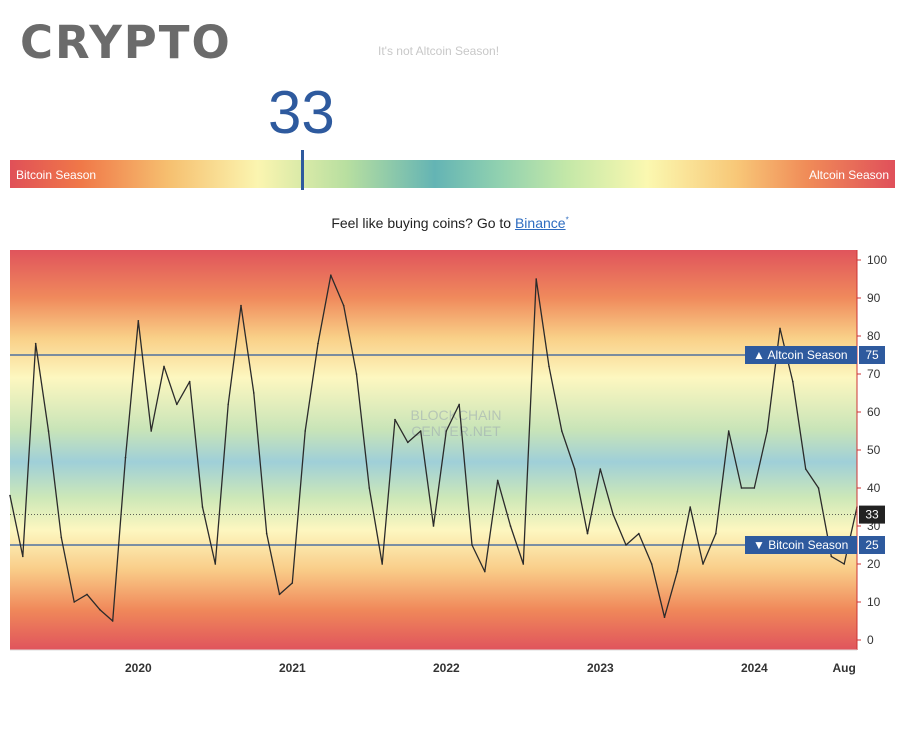  Describe the element at coordinates (870, 640) in the screenshot. I see `y-tick-label: 0` at that location.